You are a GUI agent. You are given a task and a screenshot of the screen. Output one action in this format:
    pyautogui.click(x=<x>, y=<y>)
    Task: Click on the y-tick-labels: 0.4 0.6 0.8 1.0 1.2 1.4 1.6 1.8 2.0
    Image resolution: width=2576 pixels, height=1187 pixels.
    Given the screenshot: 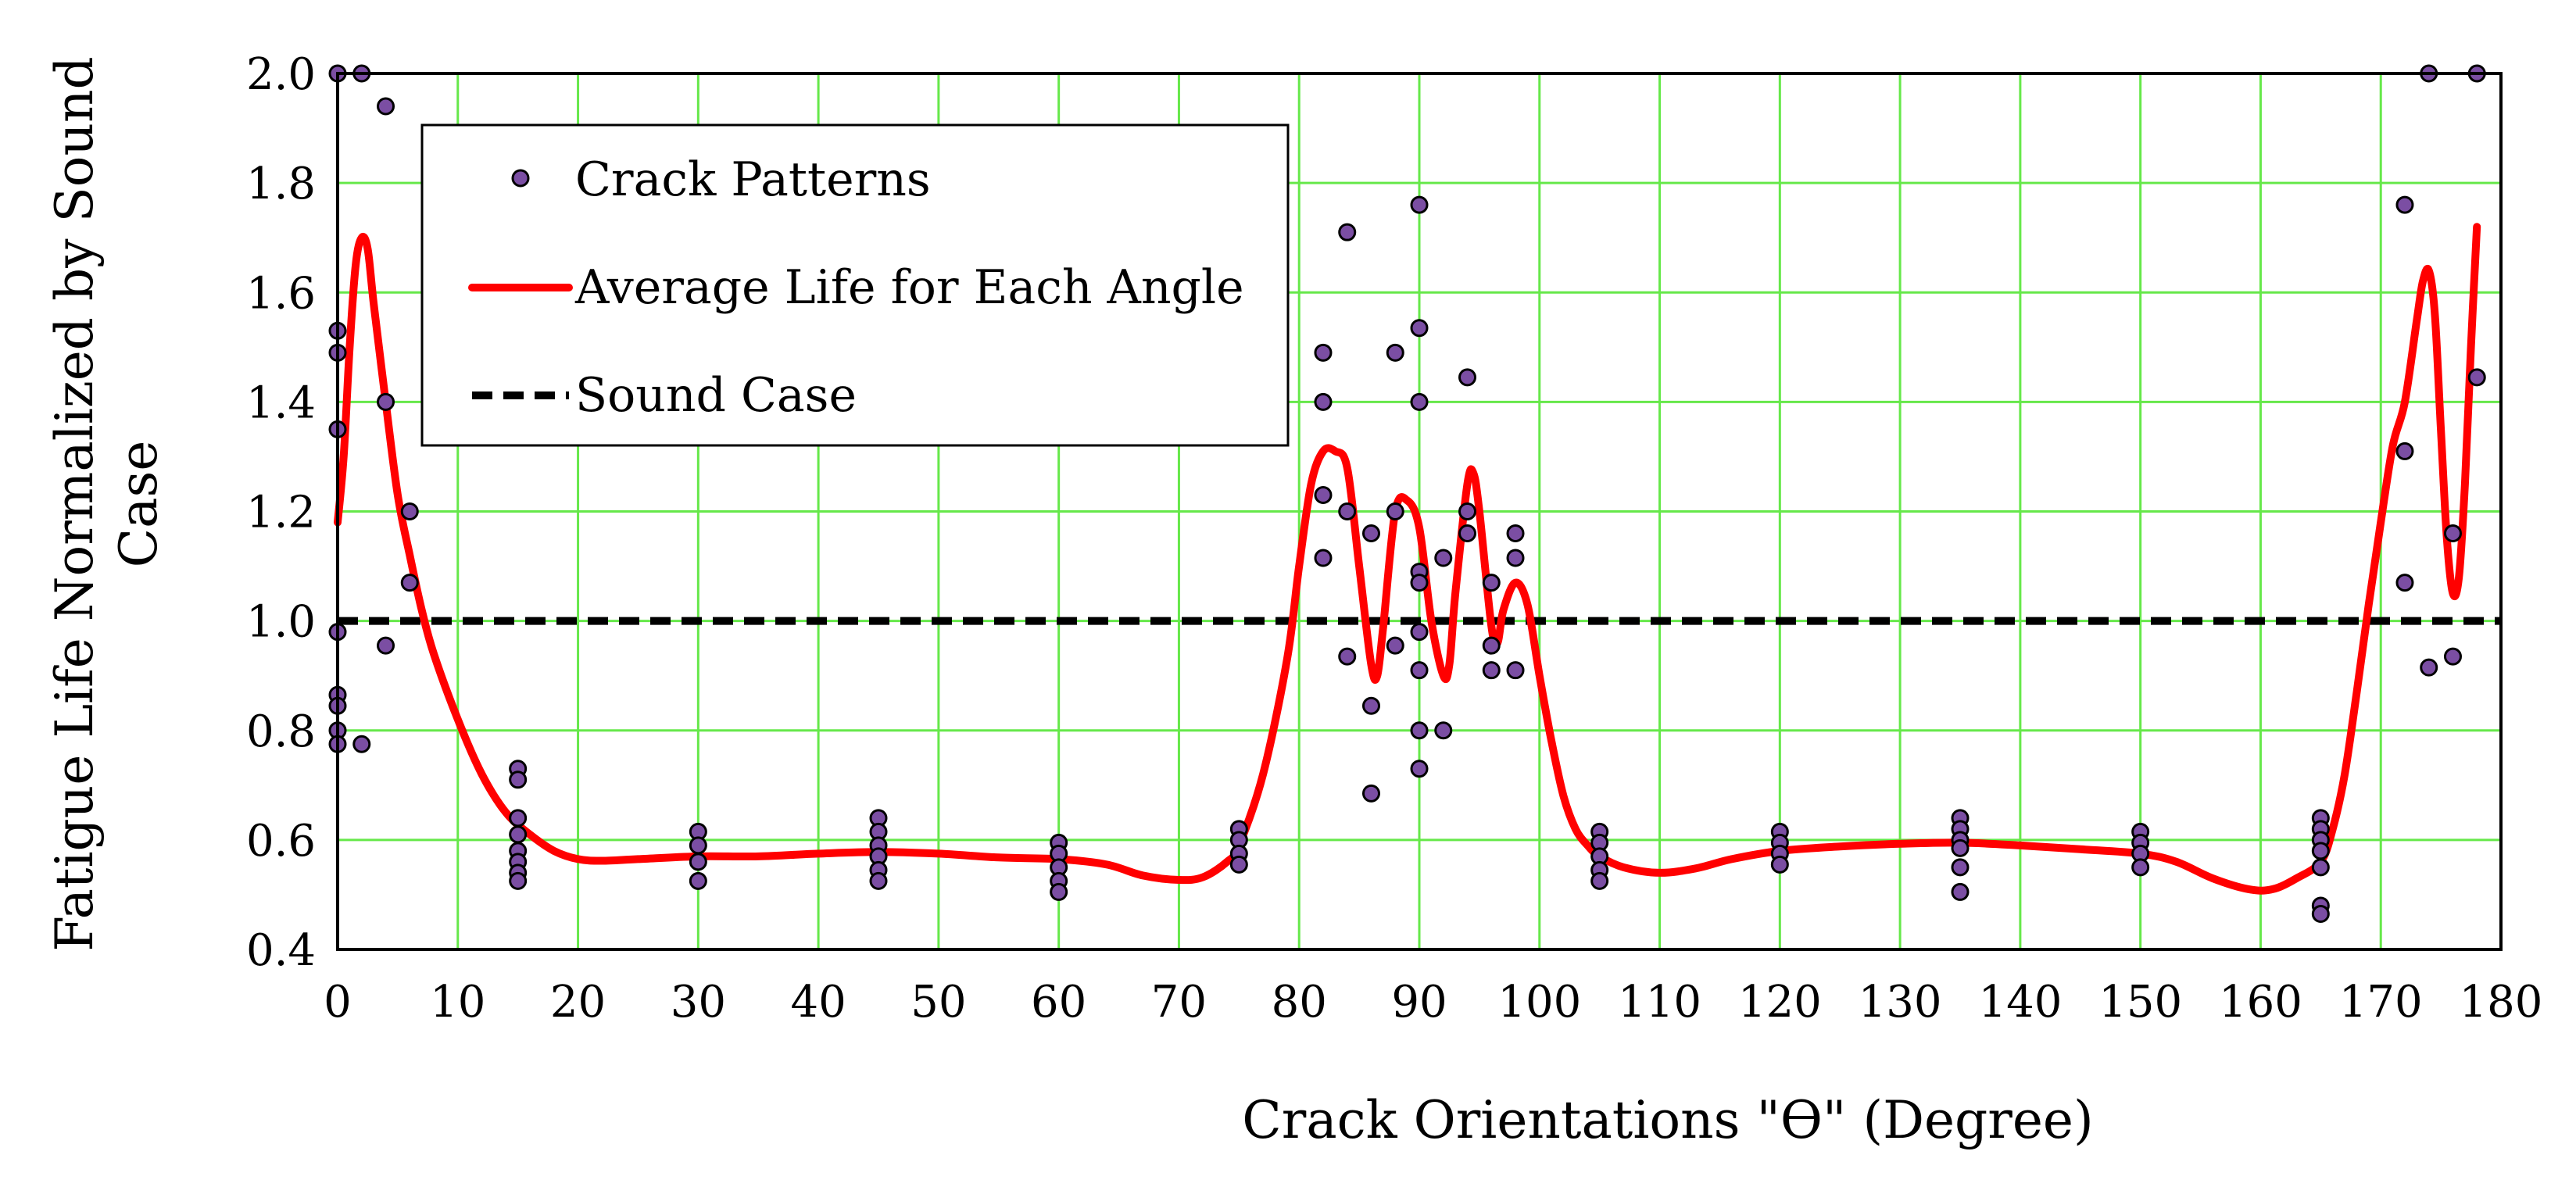 What is the action you would take?
    pyautogui.click(x=281, y=512)
    